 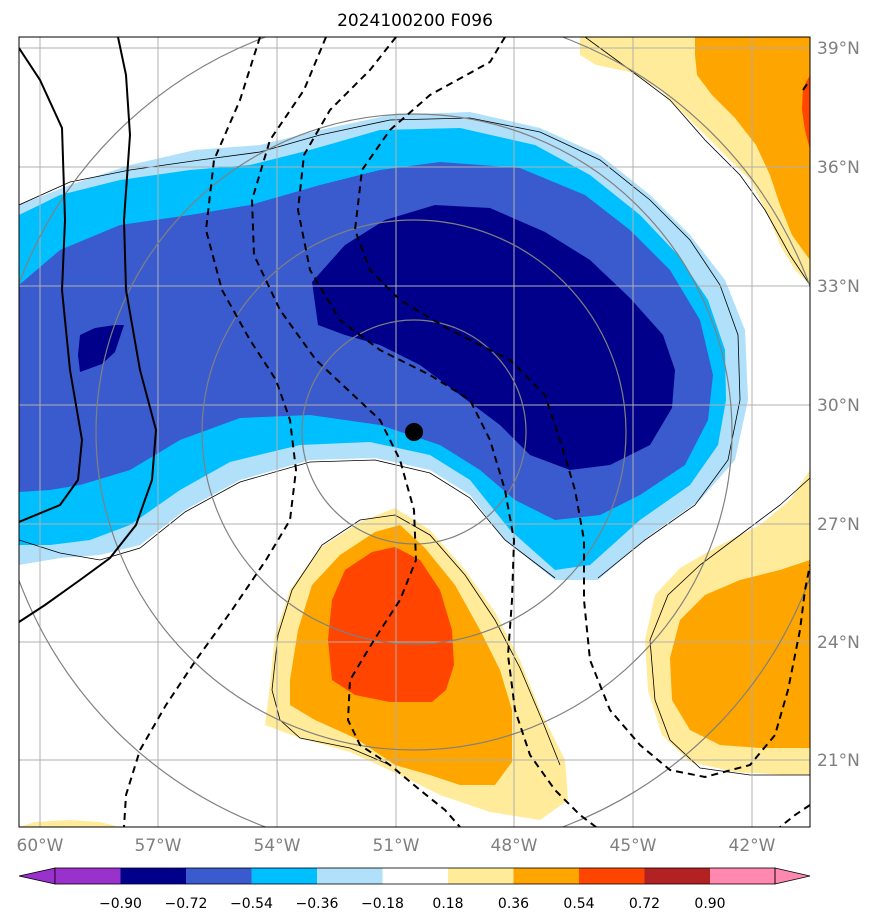 What do you see at coordinates (382, 904) in the screenshot?
I see `colorbar-label: −0.18` at bounding box center [382, 904].